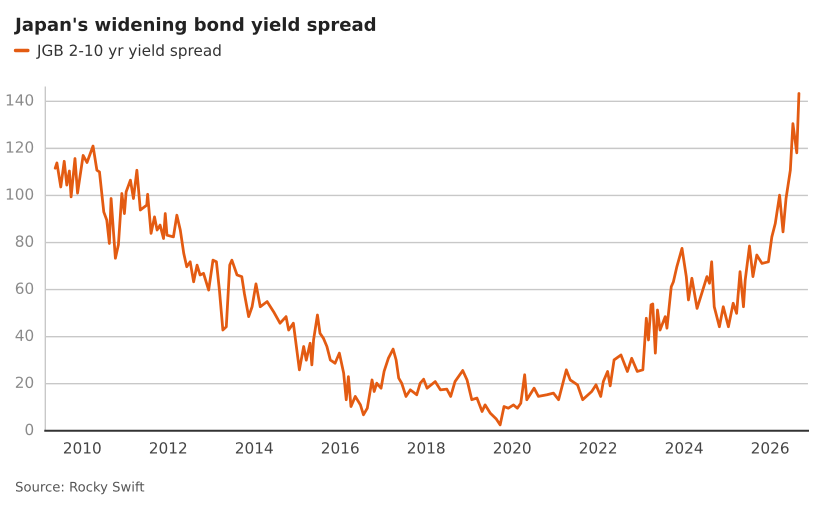 The image size is (839, 519). What do you see at coordinates (80, 487) in the screenshot?
I see `source-note: Source: Rocky Swift` at bounding box center [80, 487].